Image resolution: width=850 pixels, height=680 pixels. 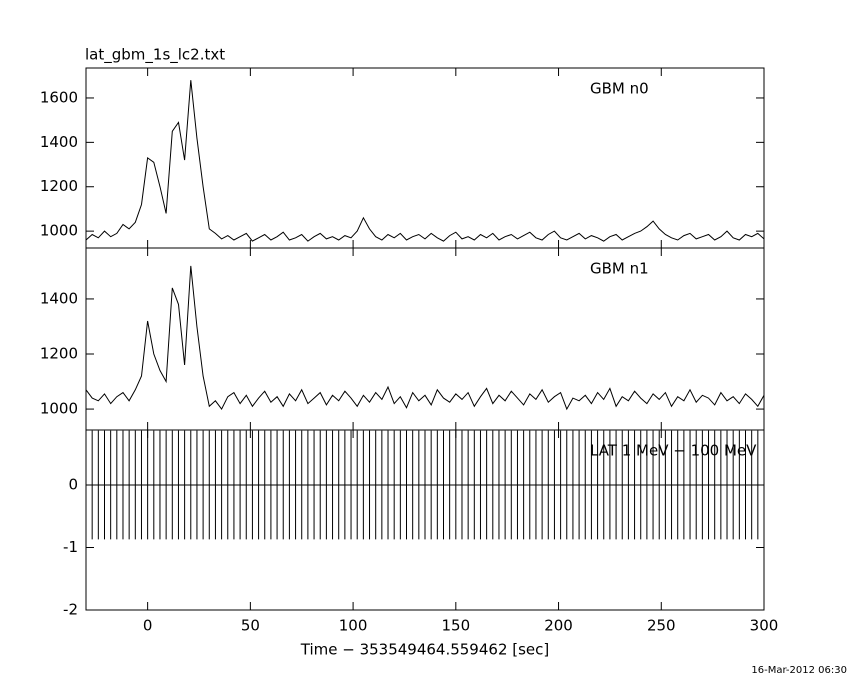 What do you see at coordinates (70, 610) in the screenshot?
I see `y-tick-label: -2` at bounding box center [70, 610].